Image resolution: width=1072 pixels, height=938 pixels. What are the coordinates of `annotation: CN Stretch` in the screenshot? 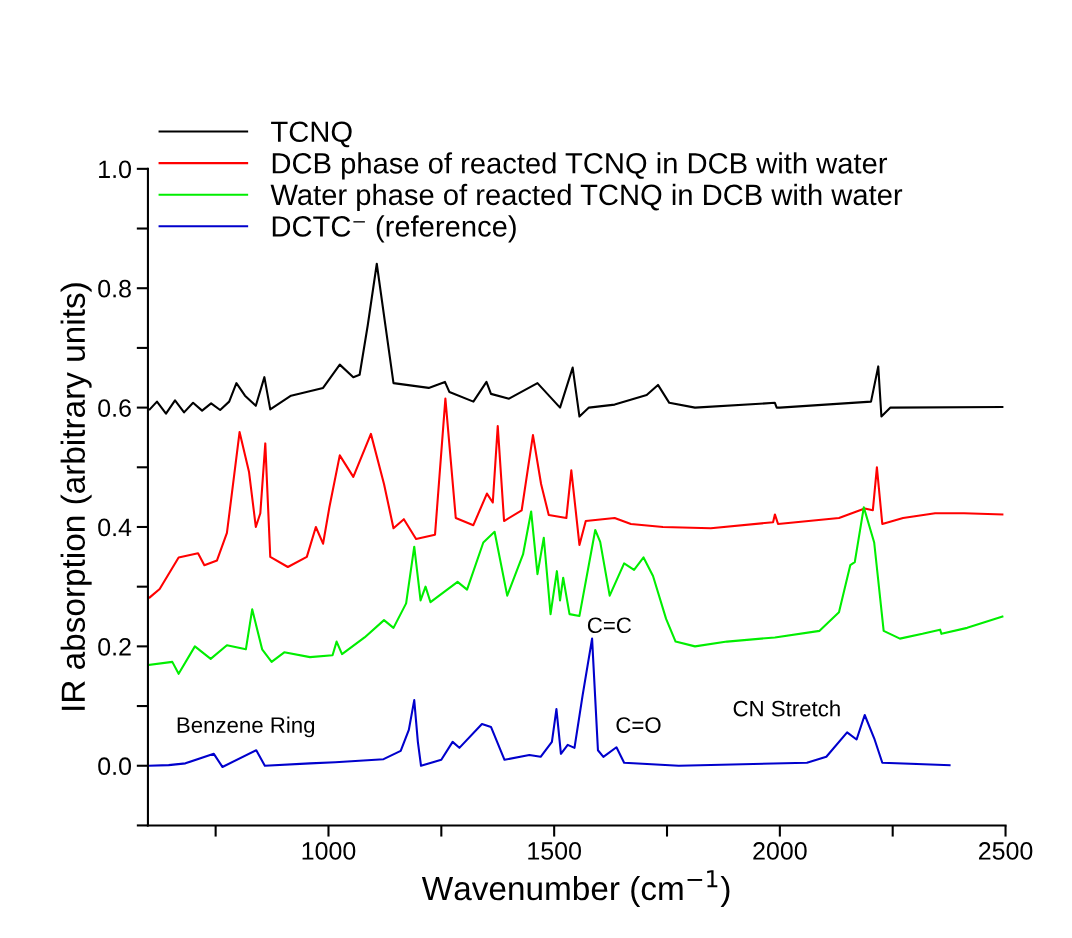 It's located at (786, 708).